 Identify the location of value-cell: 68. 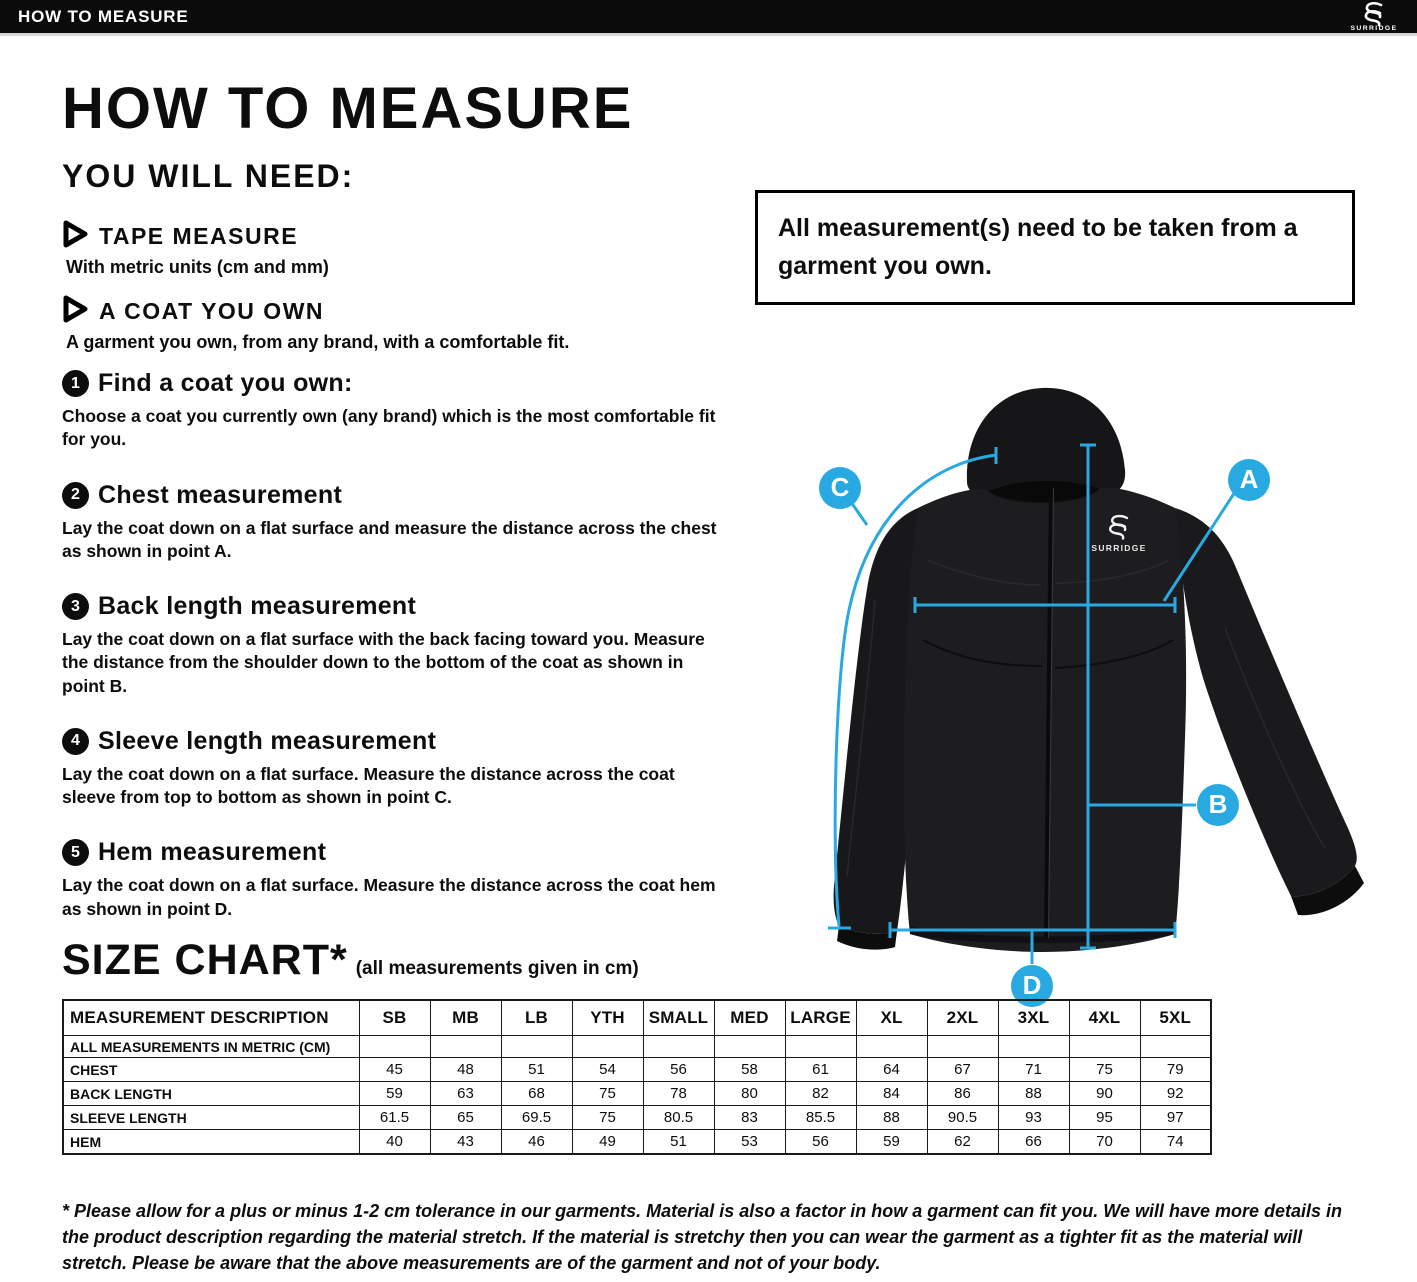
(536, 1093).